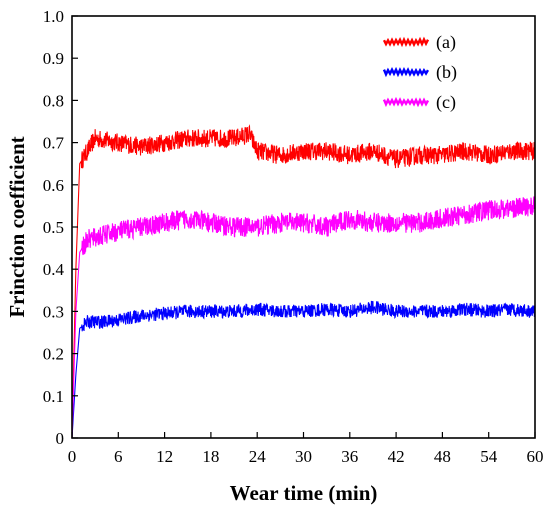 The image size is (550, 514). I want to click on y-tick-label: 0.5, so click(53, 227).